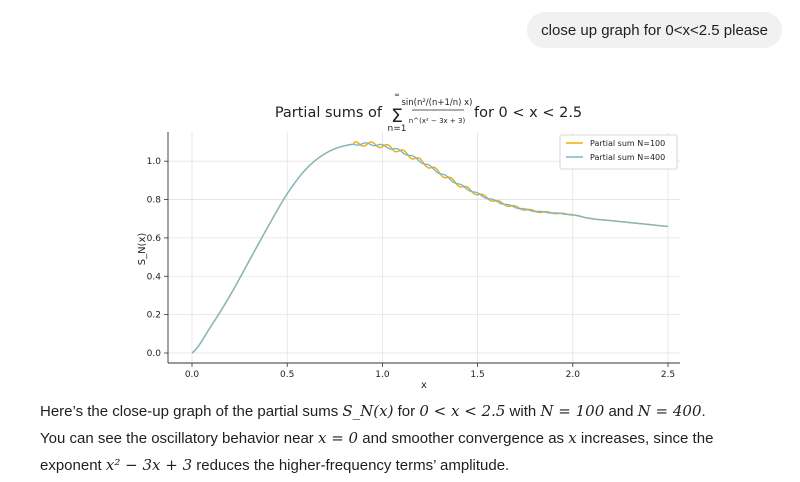 The height and width of the screenshot is (482, 800). What do you see at coordinates (668, 375) in the screenshot?
I see `x-tick-label: 2.5` at bounding box center [668, 375].